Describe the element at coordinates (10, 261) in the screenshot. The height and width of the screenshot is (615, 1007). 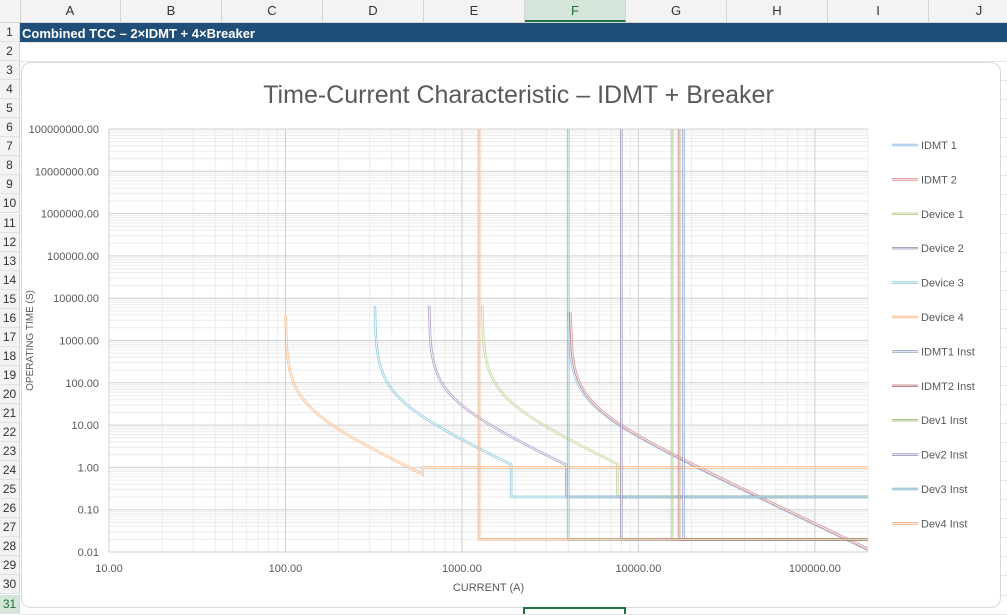
I see `row-header-13: 13` at that location.